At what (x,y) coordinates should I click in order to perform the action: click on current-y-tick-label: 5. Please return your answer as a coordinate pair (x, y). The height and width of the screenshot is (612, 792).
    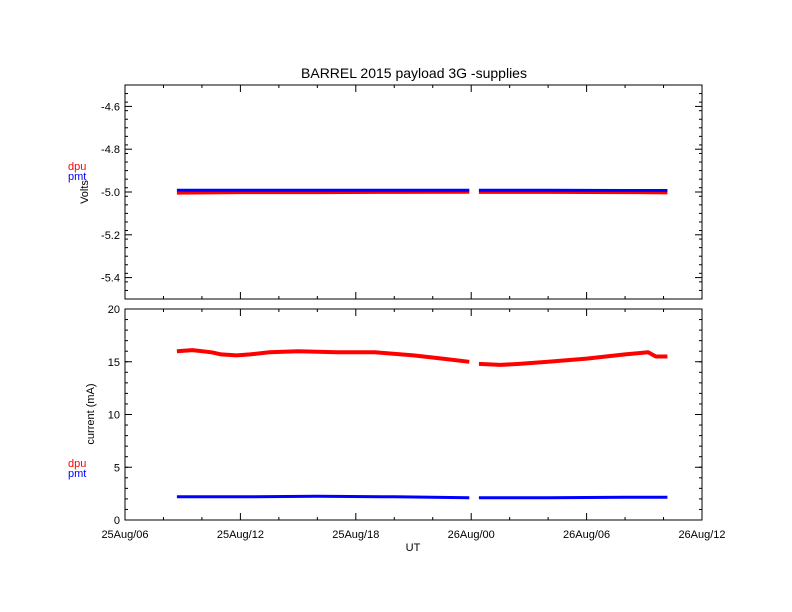
    Looking at the image, I should click on (117, 468).